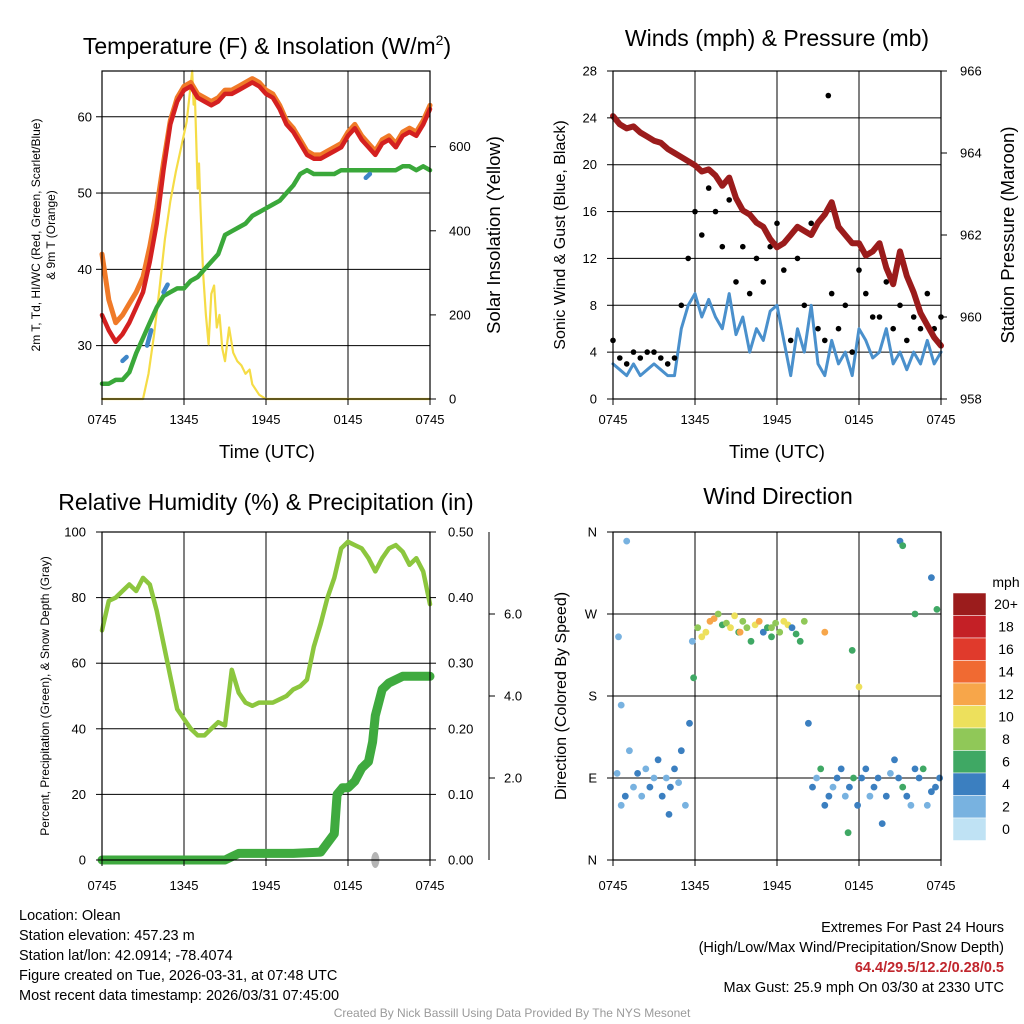 Image resolution: width=1024 pixels, height=1024 pixels. Describe the element at coordinates (460, 532) in the screenshot. I see `precip-tick-label: 0.50` at that location.